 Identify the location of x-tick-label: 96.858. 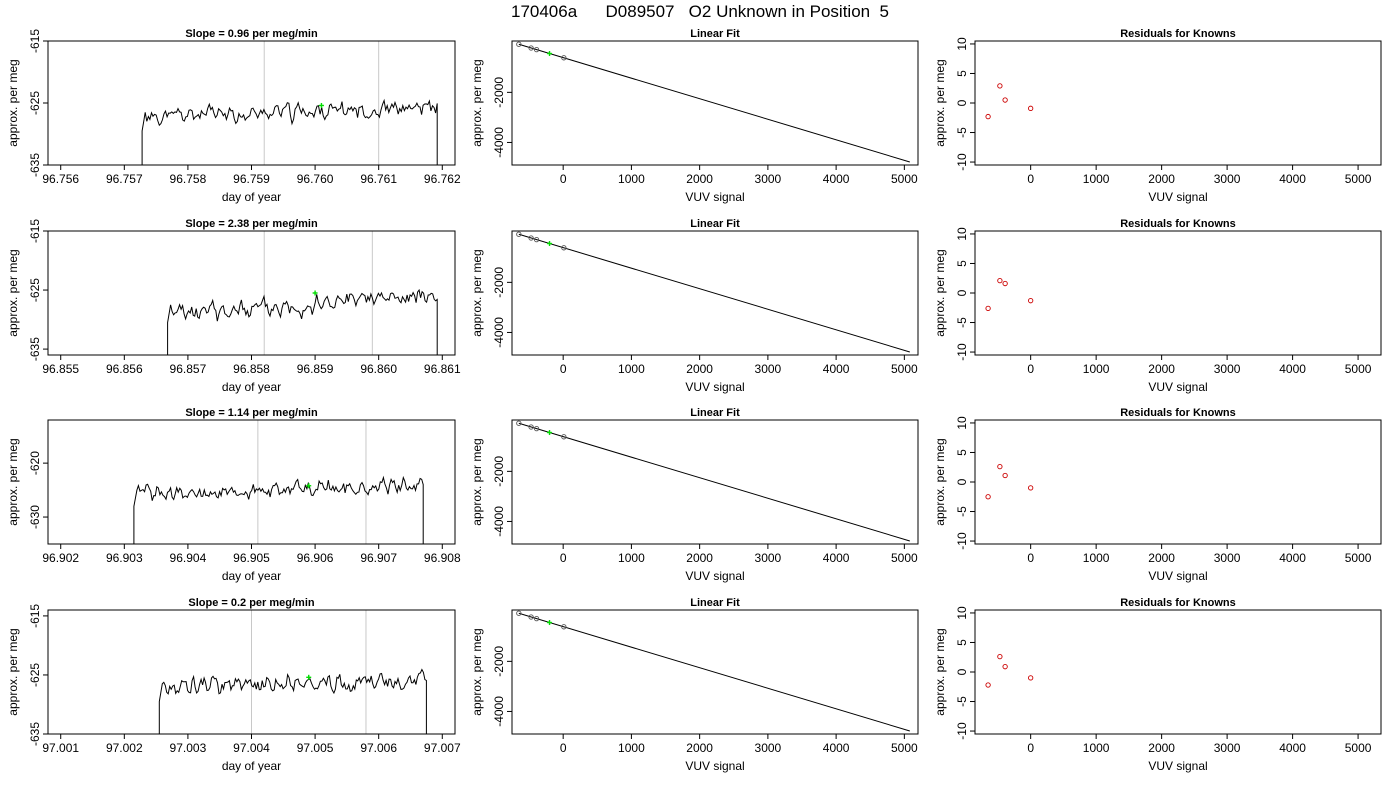
(251, 369).